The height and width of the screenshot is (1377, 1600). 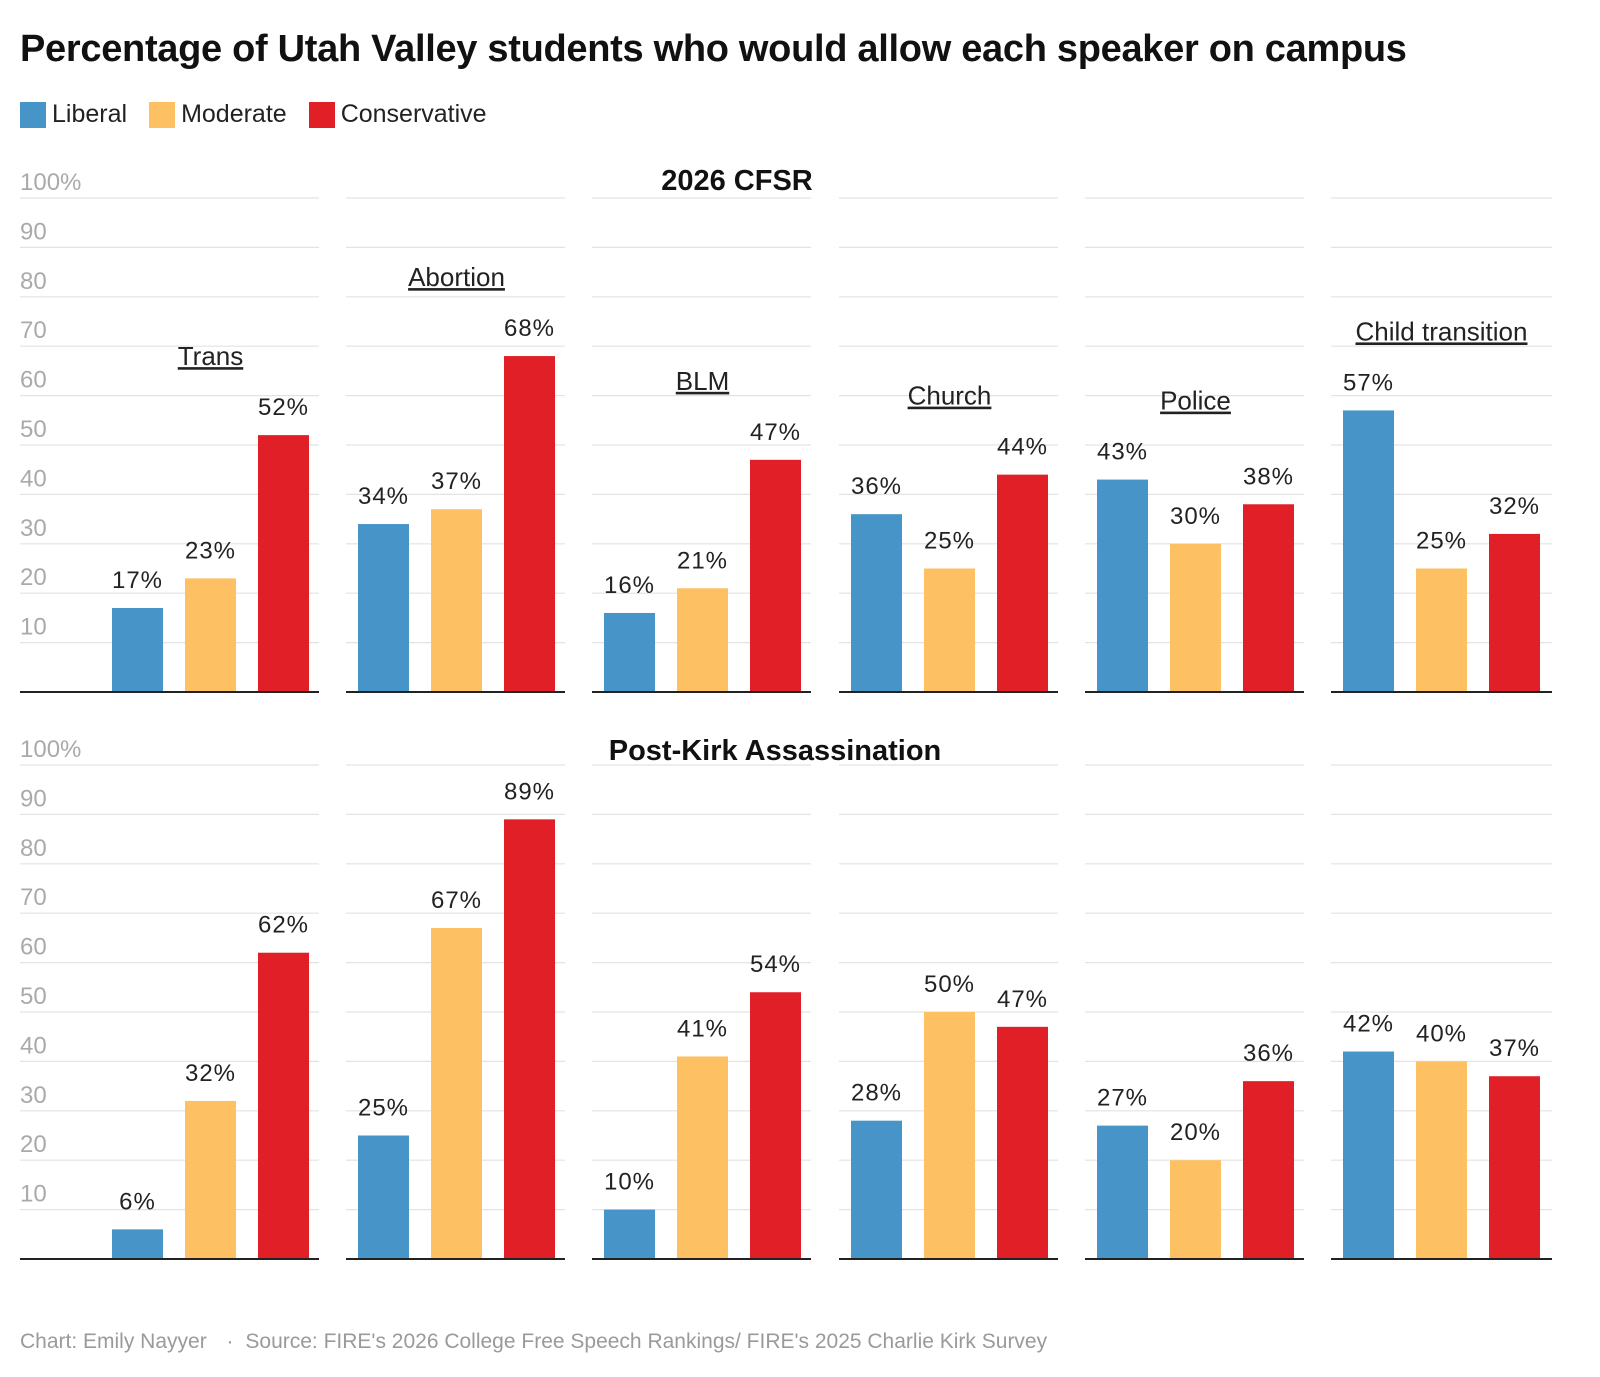 I want to click on data-label-abortion-conservative: 89%, so click(x=529, y=791).